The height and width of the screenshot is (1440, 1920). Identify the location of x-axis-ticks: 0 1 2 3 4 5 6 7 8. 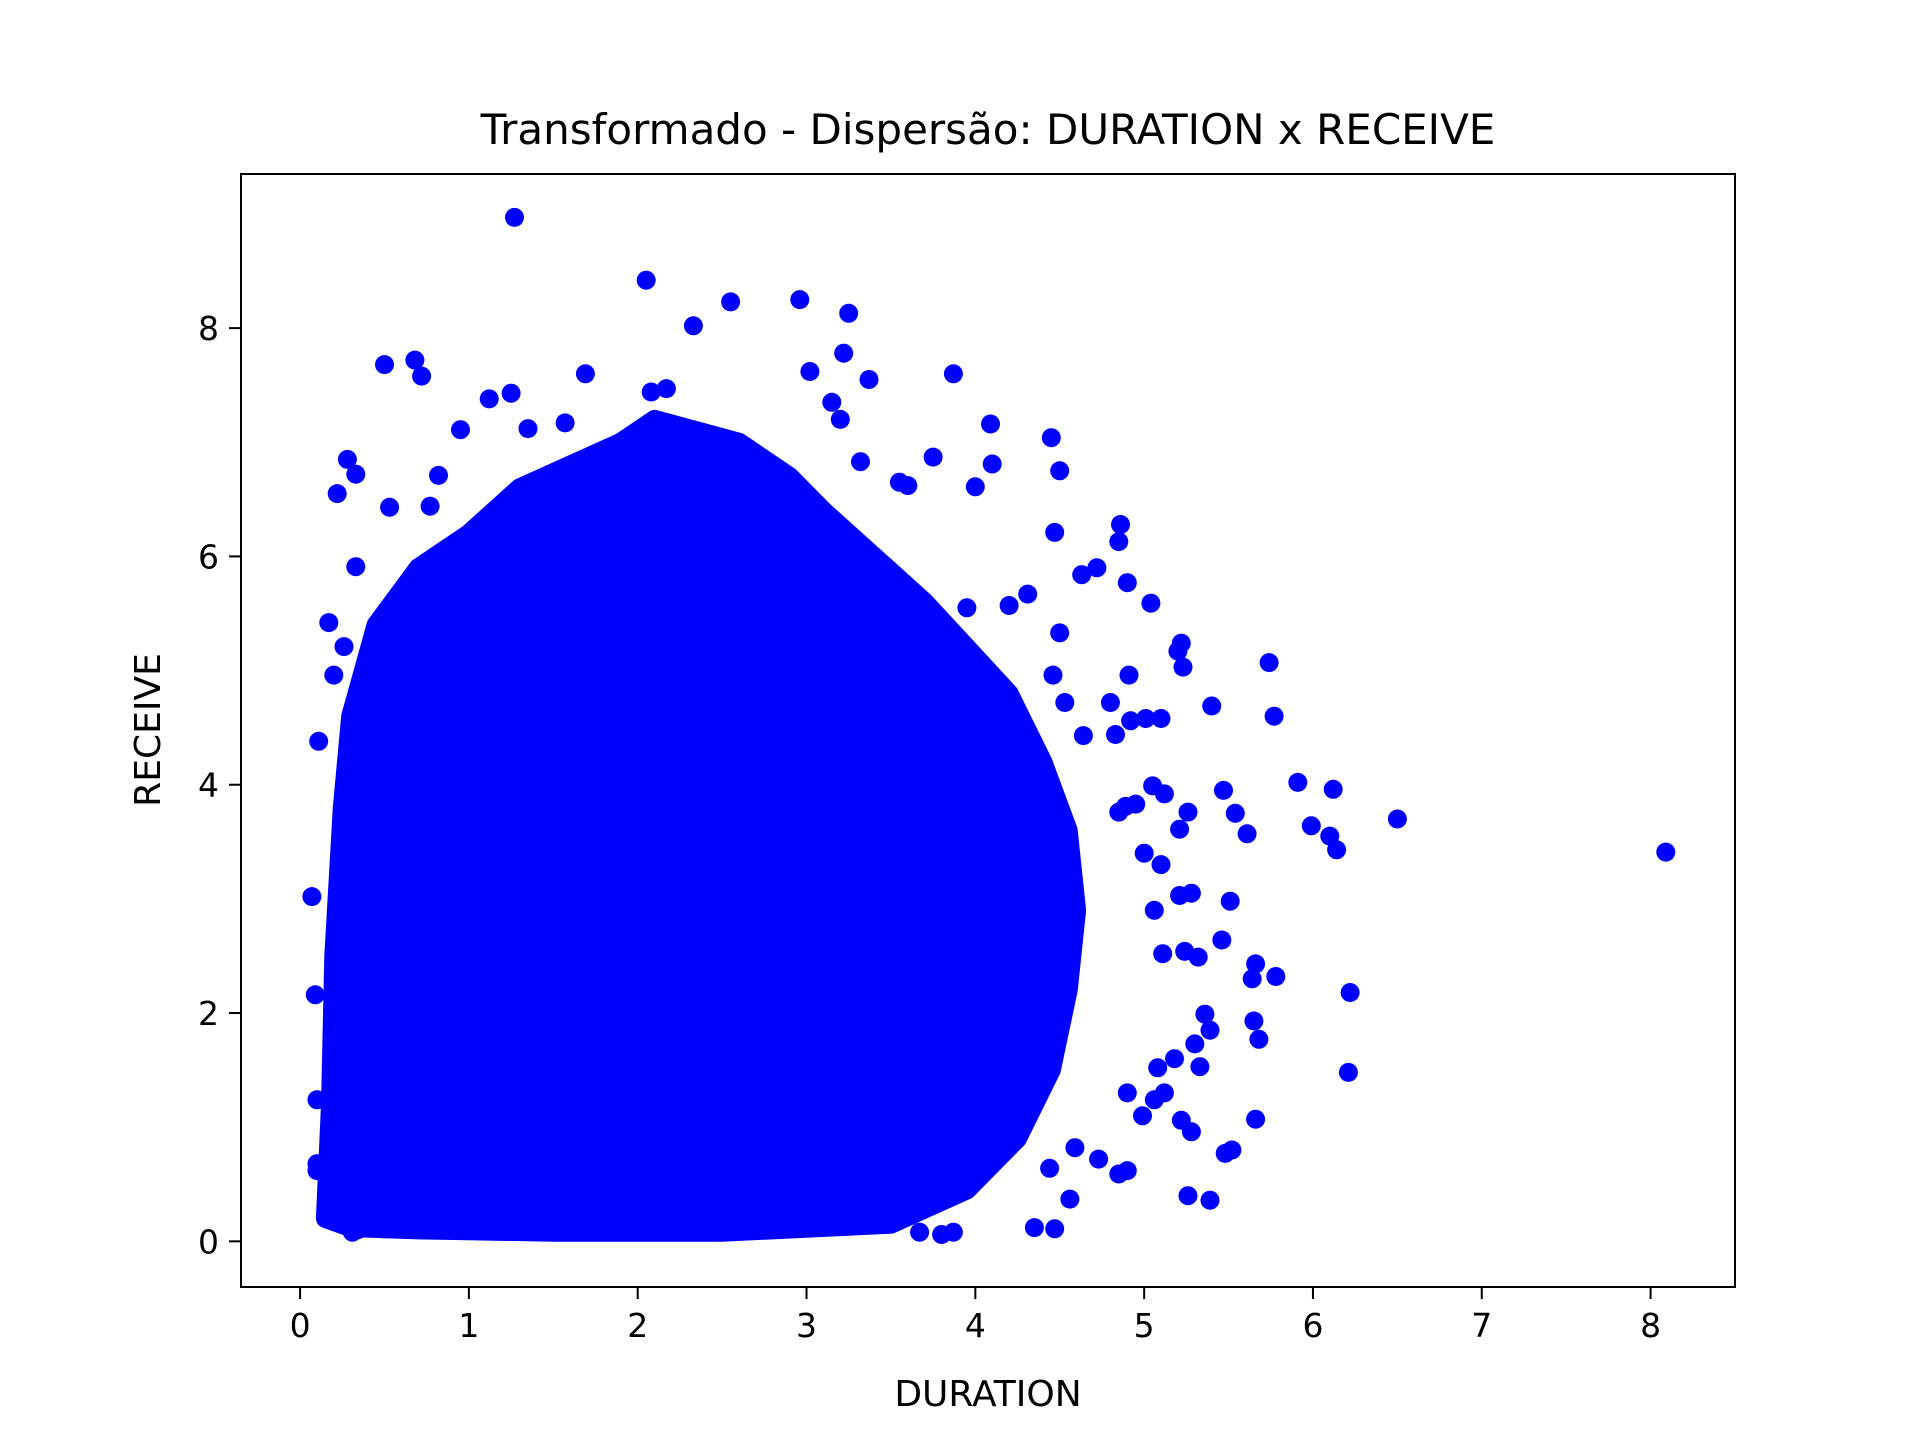
(975, 1316).